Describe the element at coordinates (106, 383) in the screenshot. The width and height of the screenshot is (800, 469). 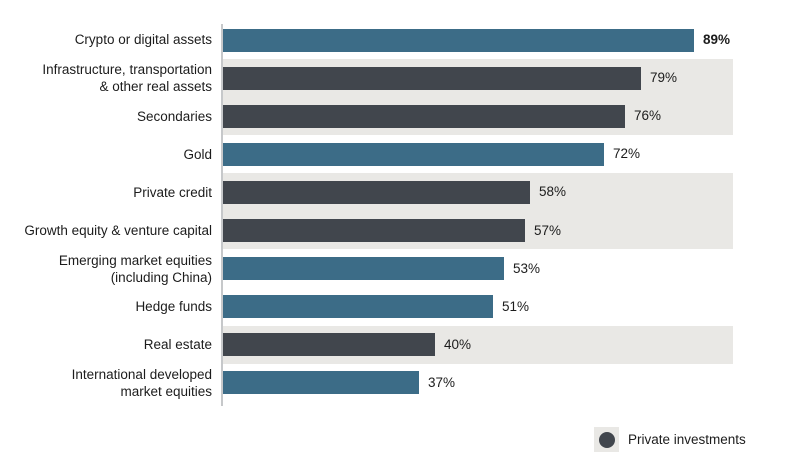
I see `category-label: International developed market equities` at that location.